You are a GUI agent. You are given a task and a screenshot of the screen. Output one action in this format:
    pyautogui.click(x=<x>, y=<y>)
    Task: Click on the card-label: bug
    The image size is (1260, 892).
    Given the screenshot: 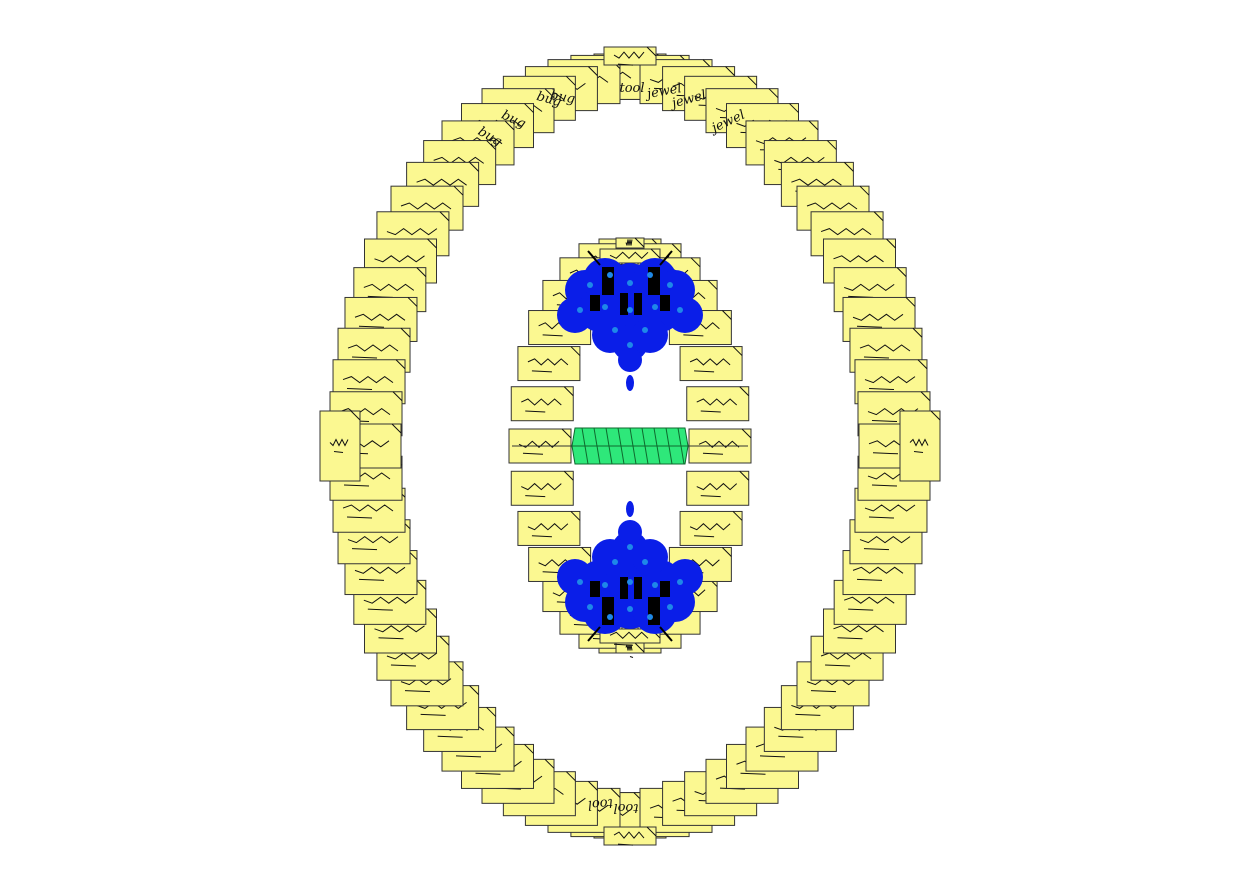 What is the action you would take?
    pyautogui.click(x=562, y=97)
    